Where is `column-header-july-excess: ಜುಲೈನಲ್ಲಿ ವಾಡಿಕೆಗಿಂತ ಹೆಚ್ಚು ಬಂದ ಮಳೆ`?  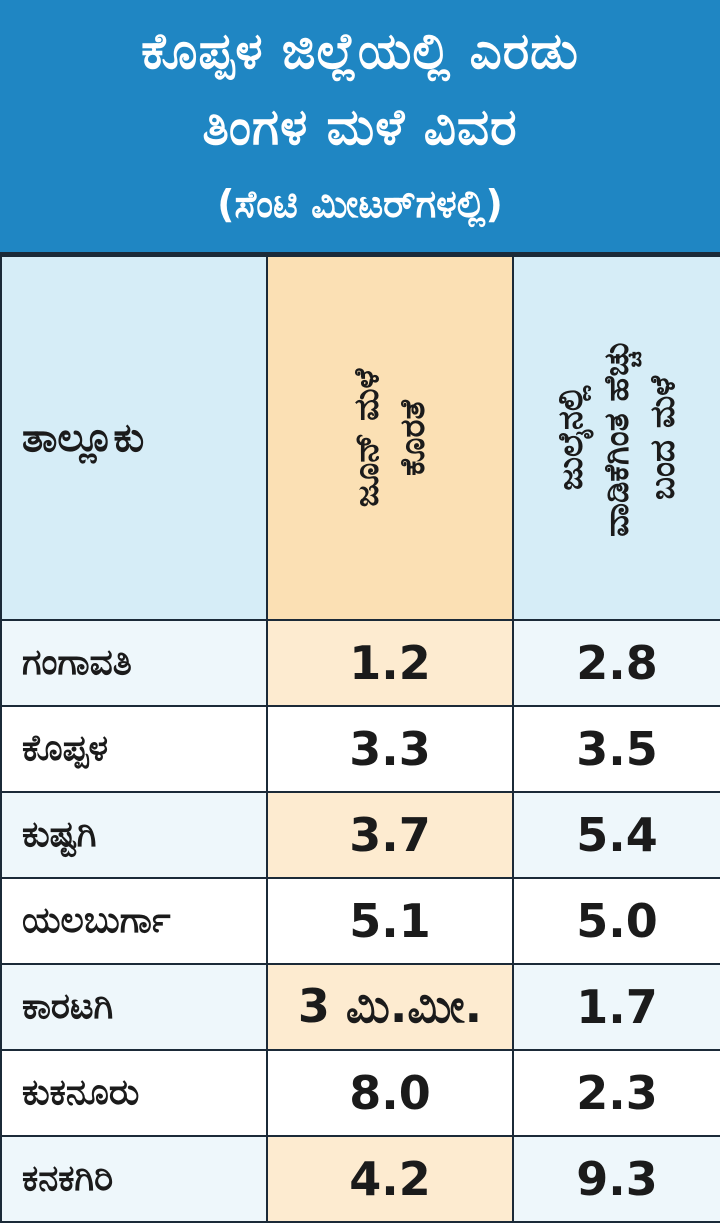
column-header-july-excess: ಜುಲೈನಲ್ಲಿ ವಾಡಿಕೆಗಿಂತ ಹೆಚ್ಚು ಬಂದ ಮಳೆ is located at coordinates (616, 438).